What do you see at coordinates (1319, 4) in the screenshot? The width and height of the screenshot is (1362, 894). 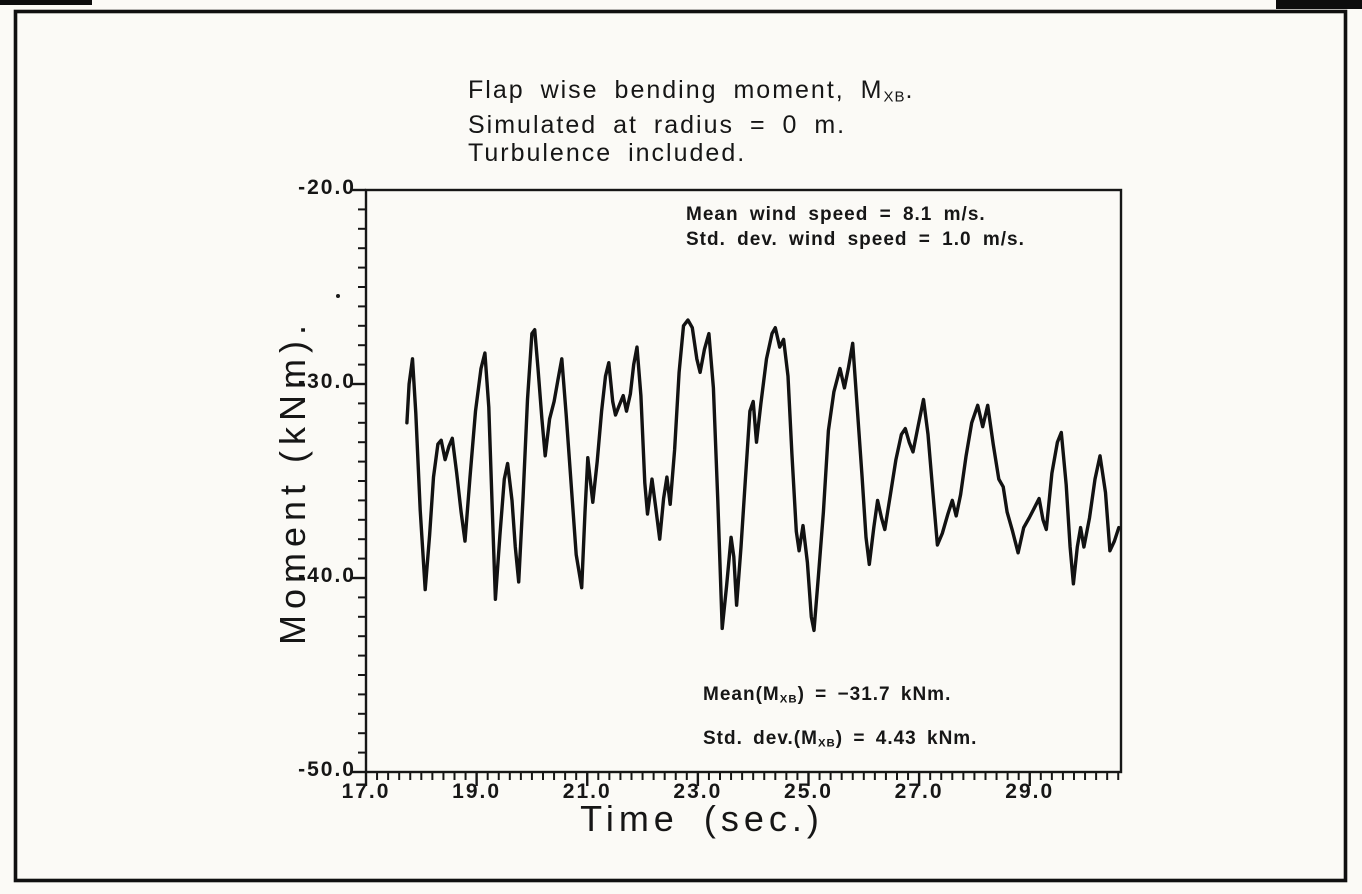 I see `scan-artifact-top-right` at bounding box center [1319, 4].